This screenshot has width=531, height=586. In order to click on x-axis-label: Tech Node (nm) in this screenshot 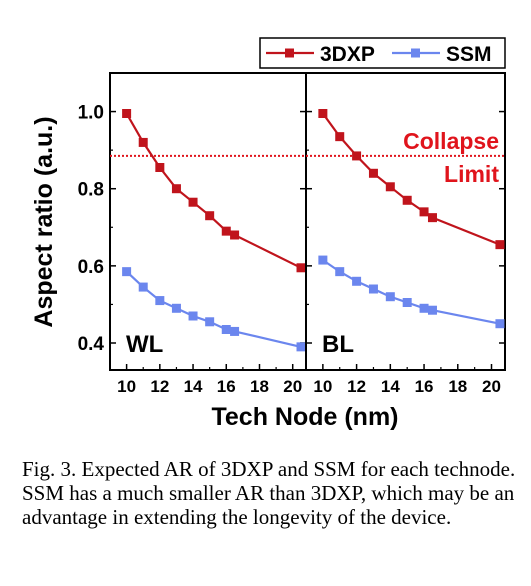, I will do `click(304, 417)`.